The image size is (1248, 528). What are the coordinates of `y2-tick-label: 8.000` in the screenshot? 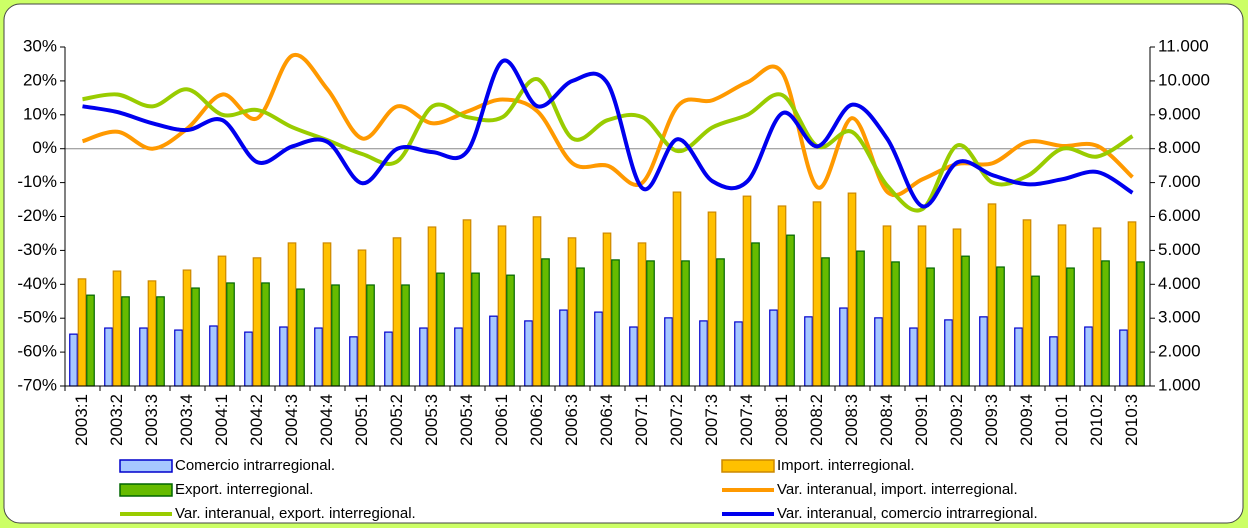 It's located at (1179, 147).